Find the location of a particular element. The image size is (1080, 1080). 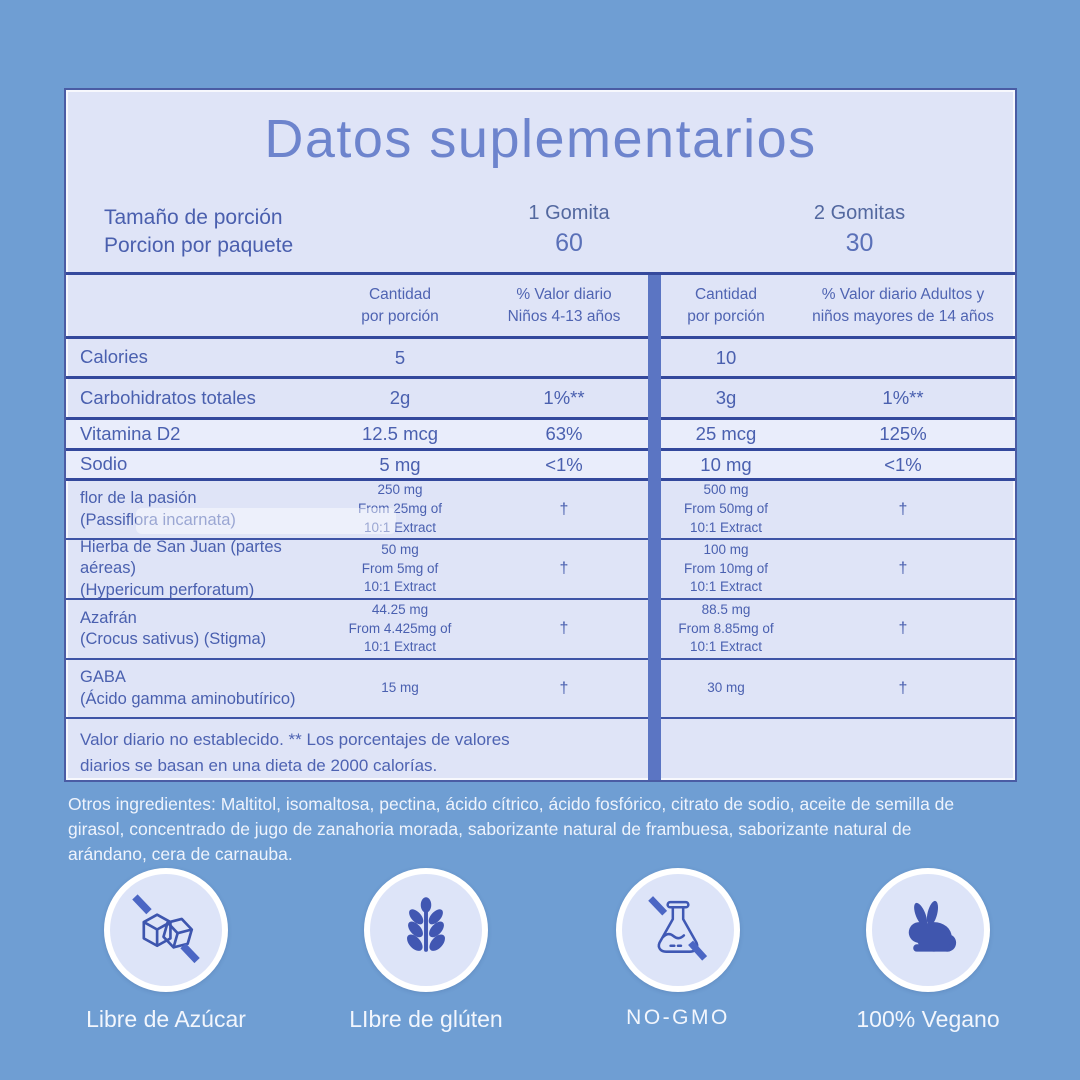

row-botanical-name: (Hypericum perforatum) is located at coordinates (167, 589).